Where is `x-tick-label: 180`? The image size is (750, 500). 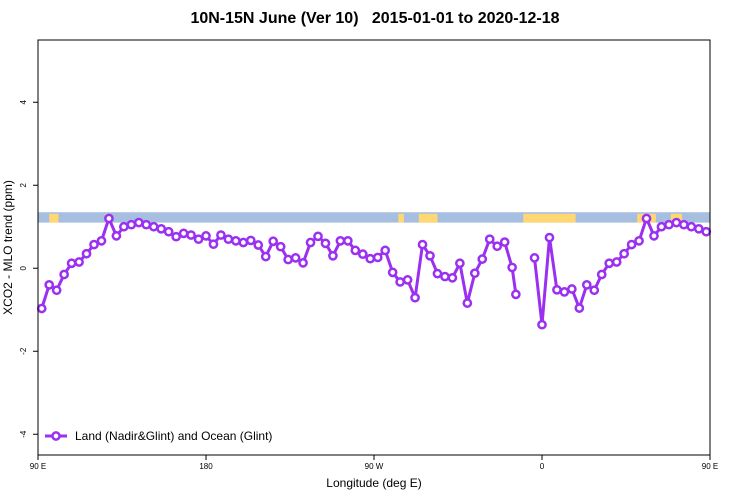
x-tick-label: 180 is located at coordinates (206, 466).